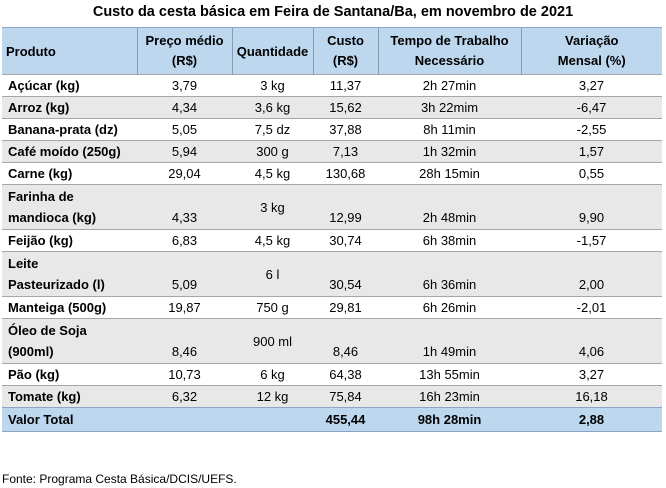 Image resolution: width=666 pixels, height=488 pixels. Describe the element at coordinates (69, 341) in the screenshot. I see `cell-produto: Óleo de Soja (900ml)` at that location.